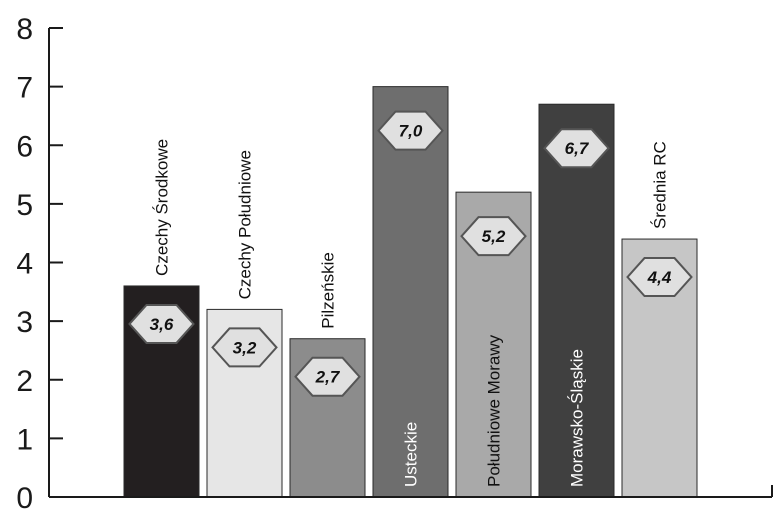  Describe the element at coordinates (24, 146) in the screenshot. I see `y-tick-label: 6` at that location.